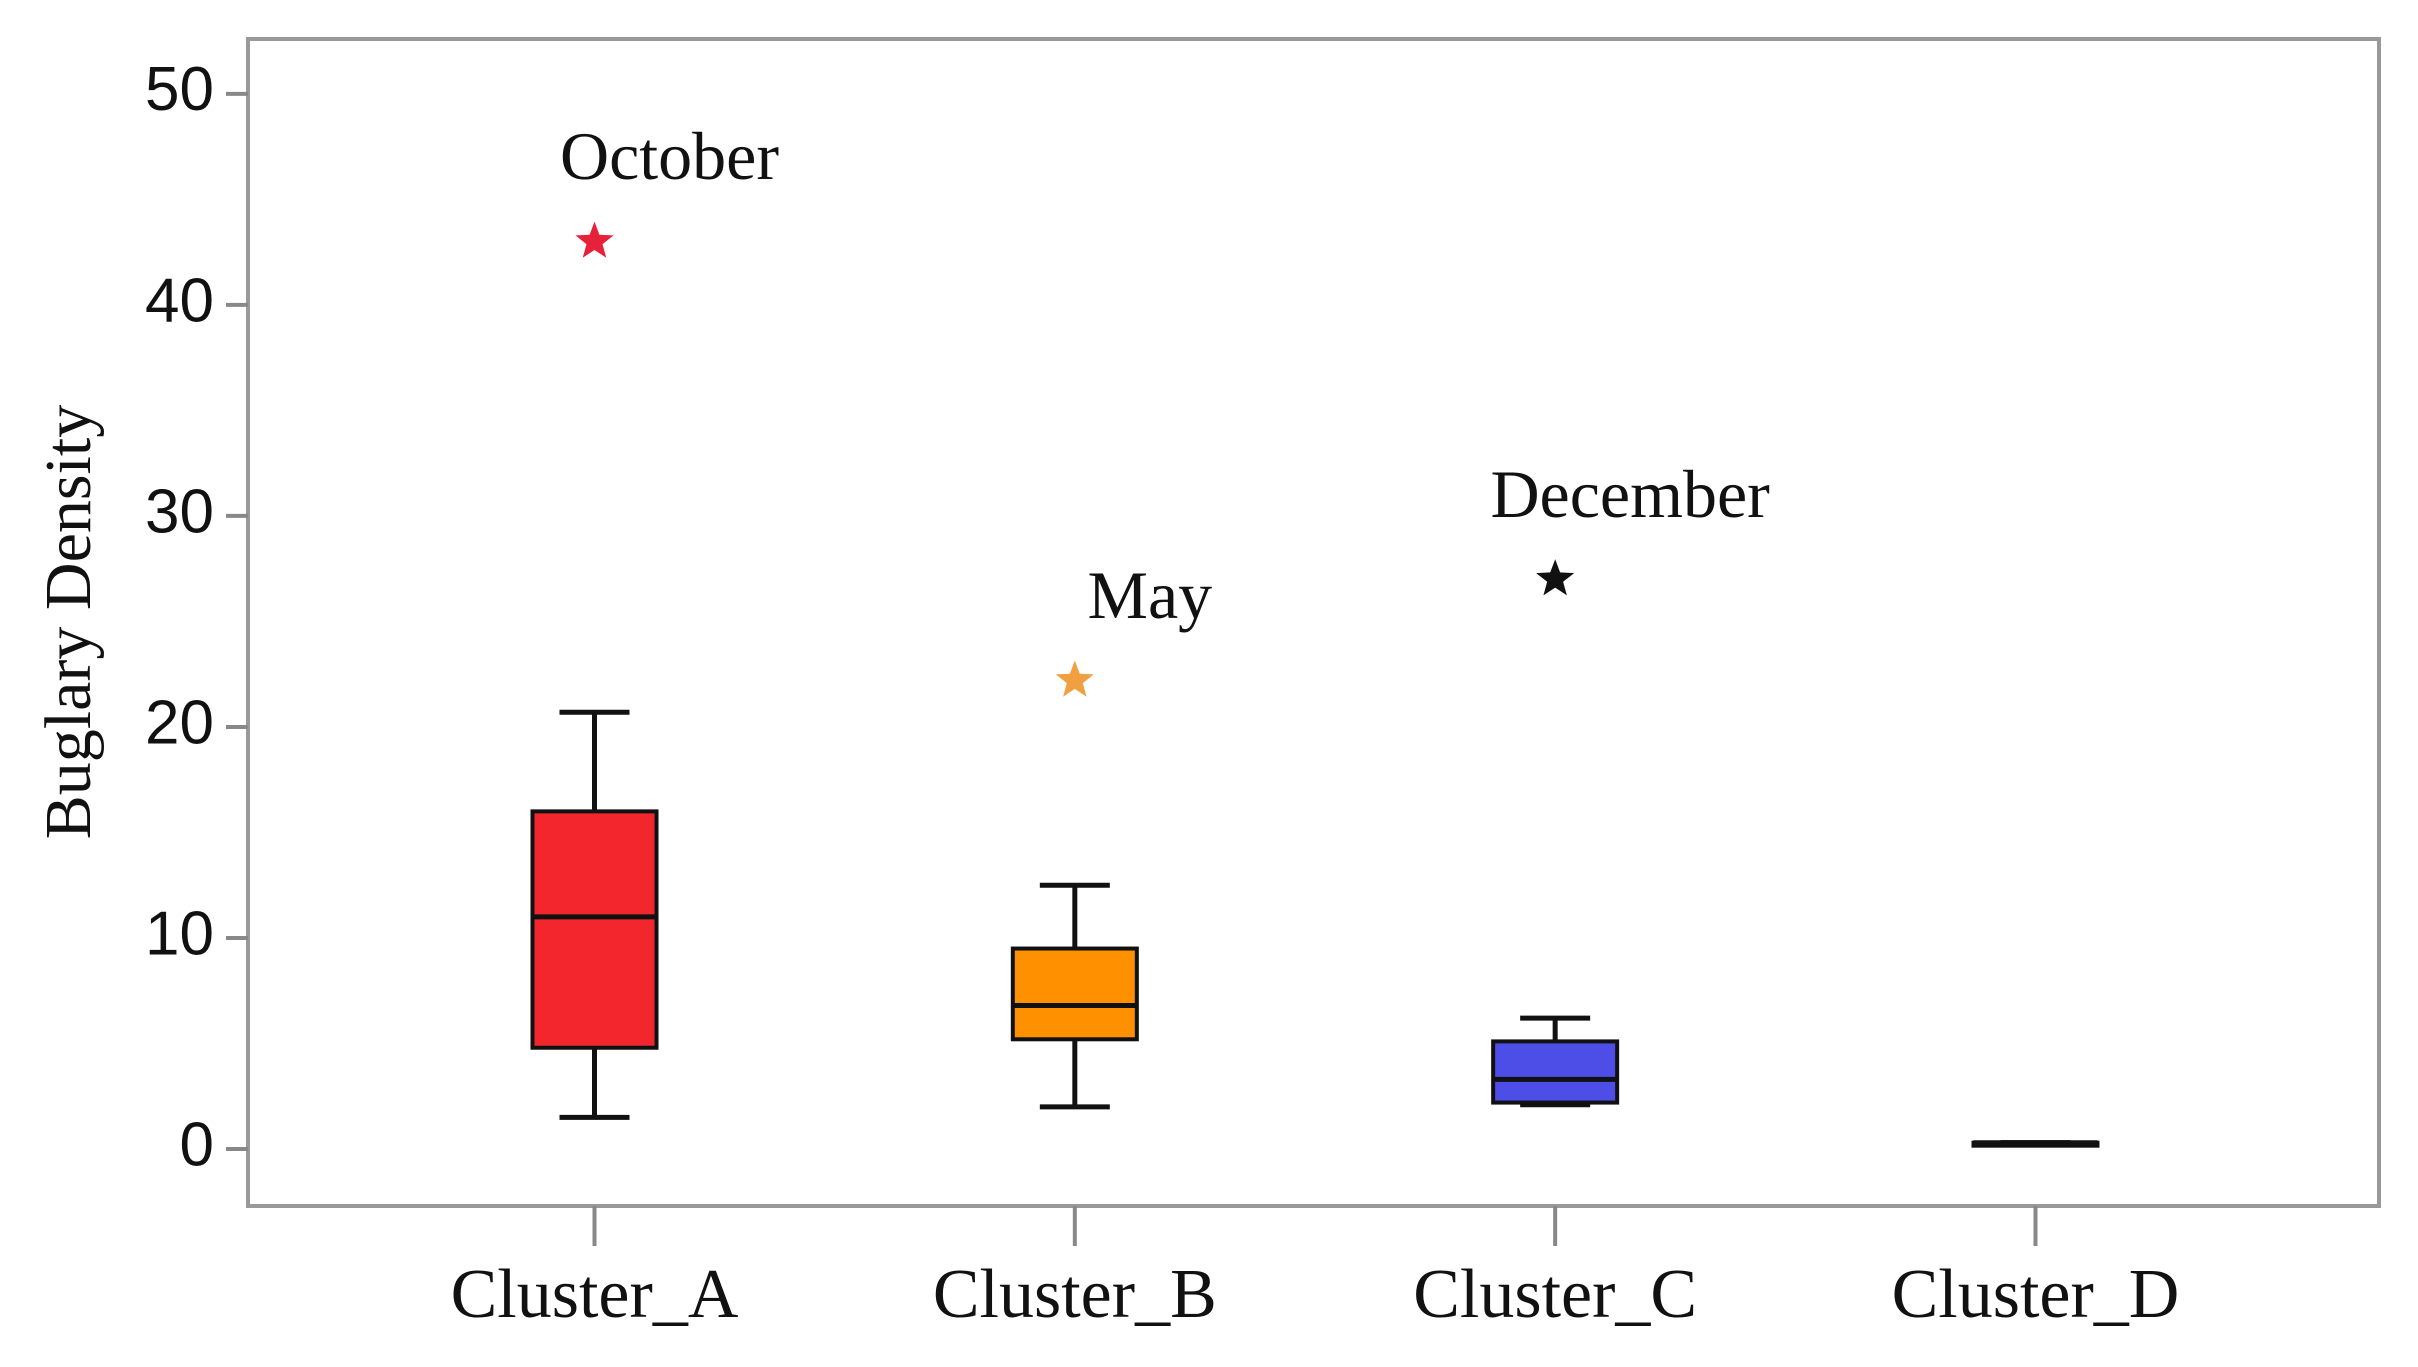 This screenshot has width=2418, height=1367. Describe the element at coordinates (1555, 1294) in the screenshot. I see `x-tick-label: Cluster_C` at that location.